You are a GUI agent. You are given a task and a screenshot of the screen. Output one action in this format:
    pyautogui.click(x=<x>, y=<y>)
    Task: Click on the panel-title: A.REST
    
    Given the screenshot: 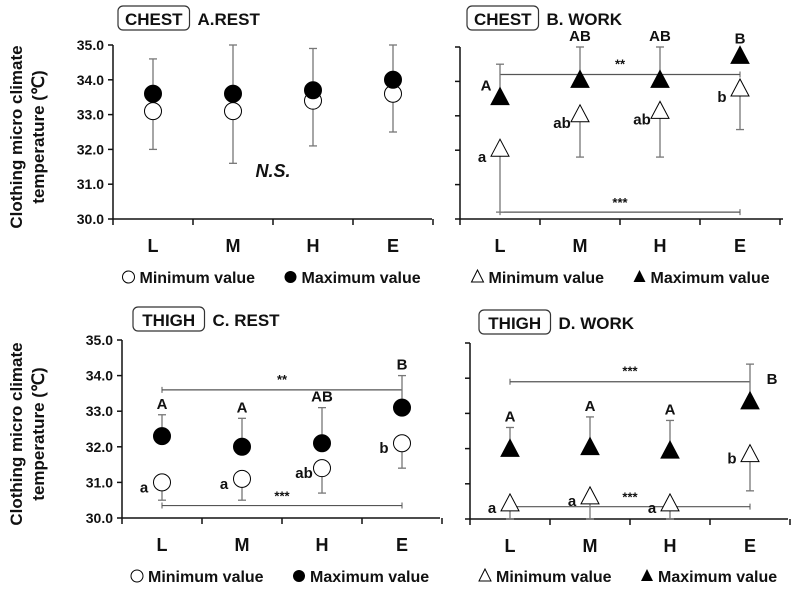 What is the action you would take?
    pyautogui.click(x=229, y=19)
    